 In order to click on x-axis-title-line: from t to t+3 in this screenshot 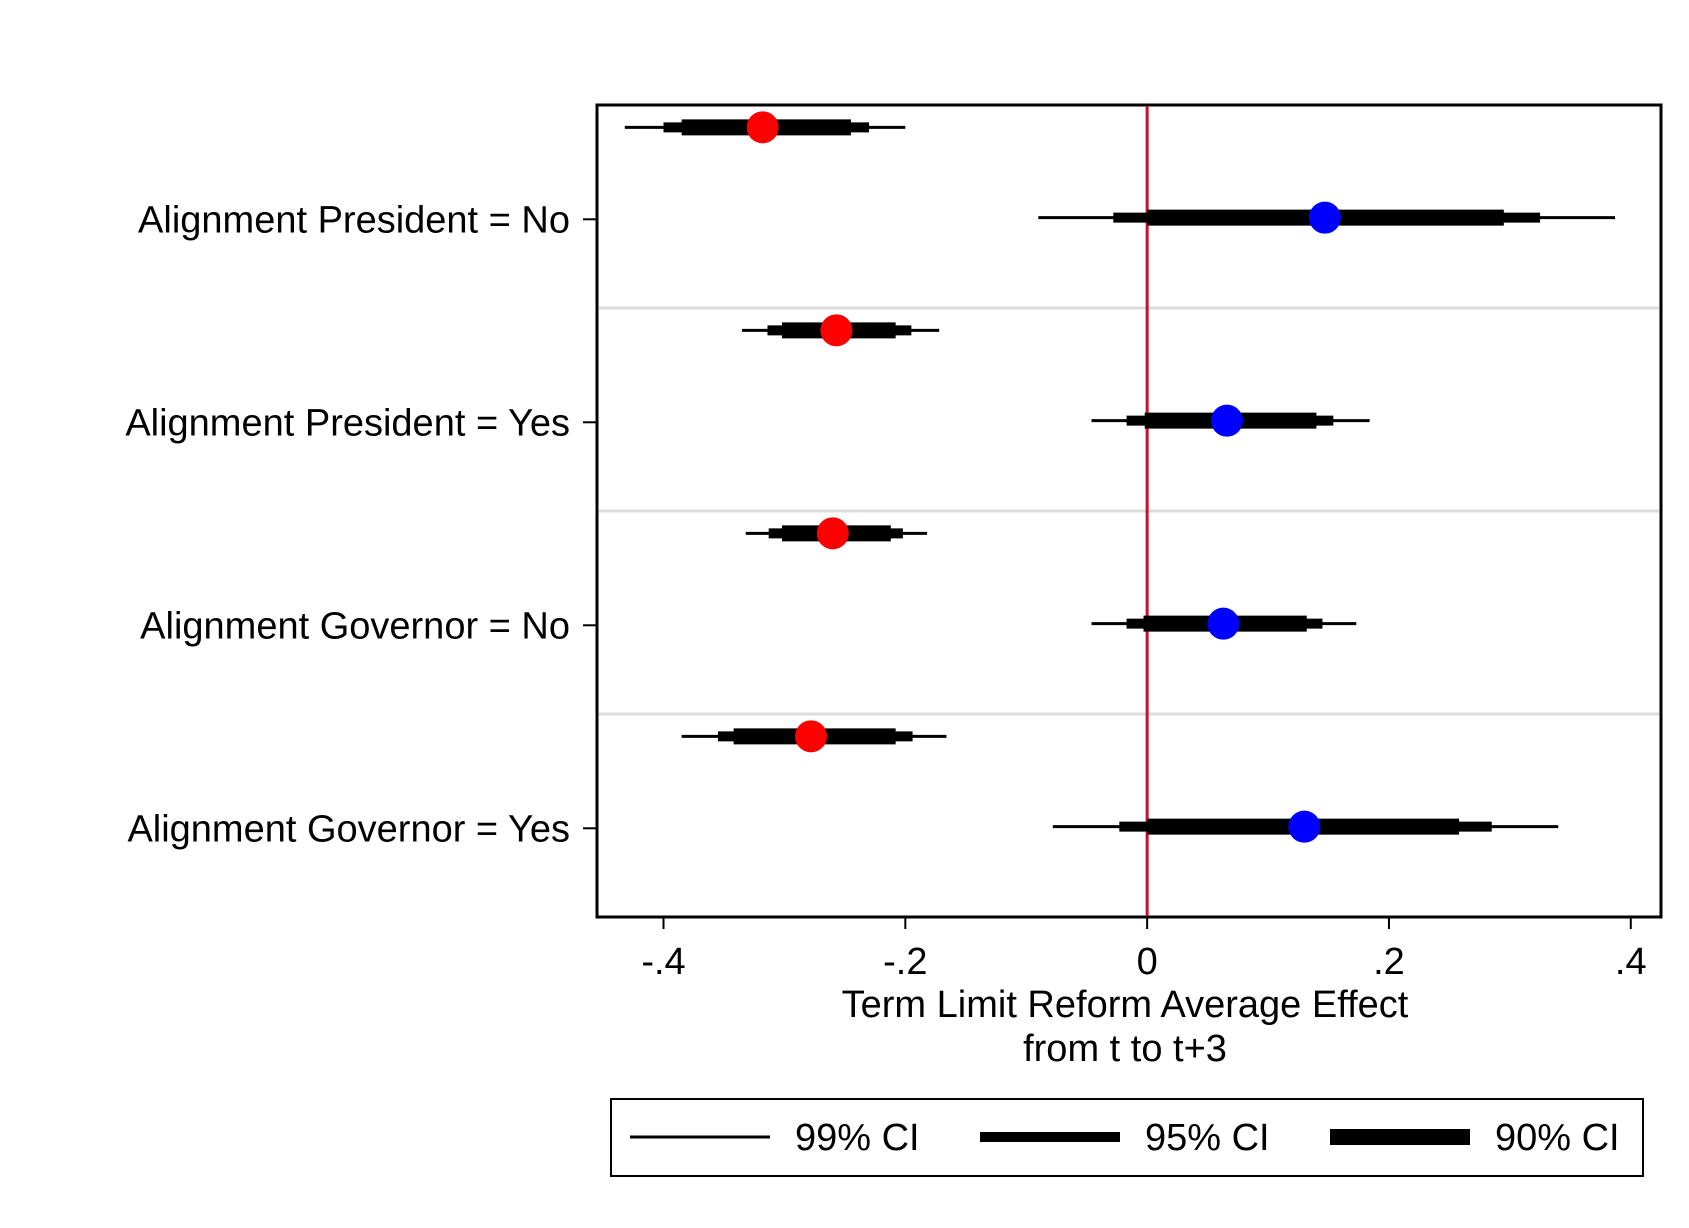, I will do `click(1125, 1049)`.